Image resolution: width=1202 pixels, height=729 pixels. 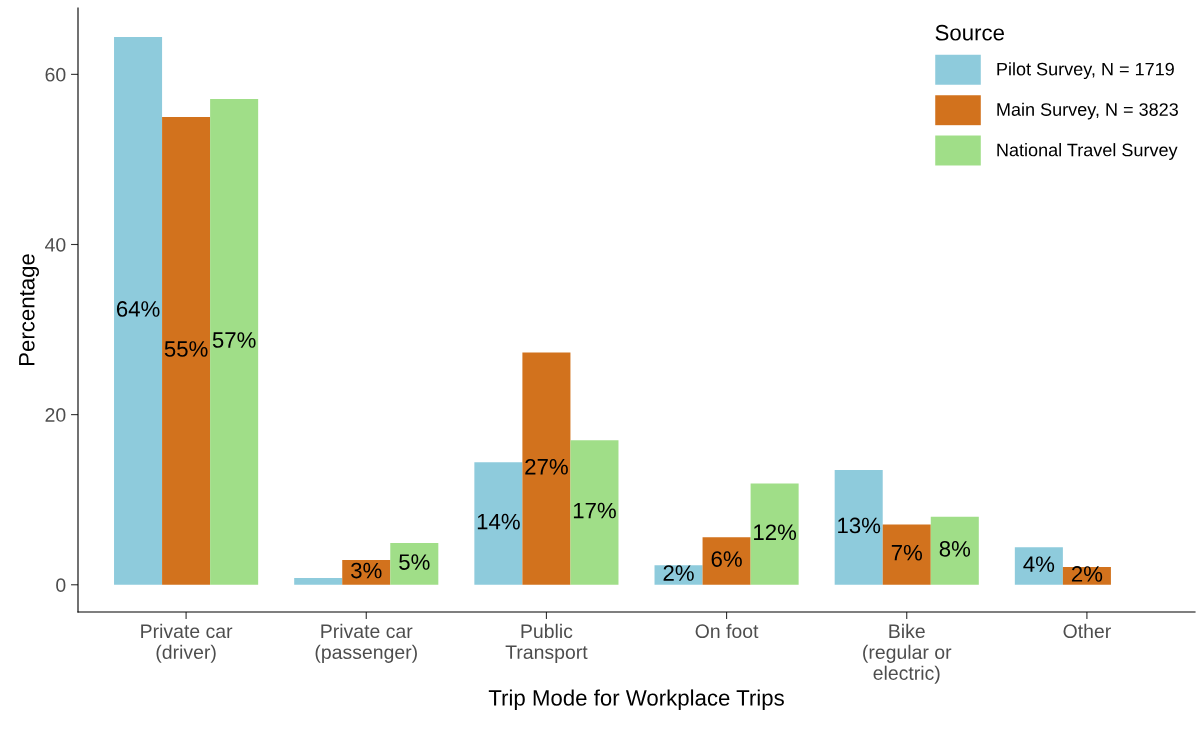 I want to click on data-label: 14%, so click(x=498, y=521).